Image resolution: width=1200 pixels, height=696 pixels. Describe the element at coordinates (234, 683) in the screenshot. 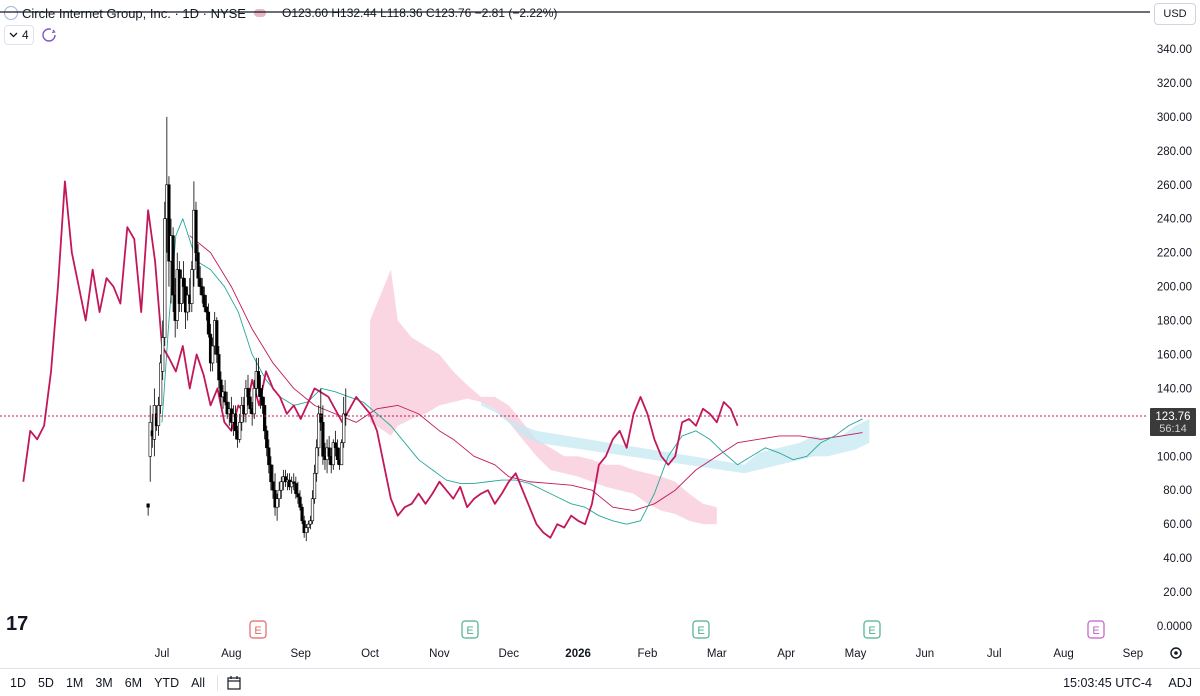

I see `calendar-icon` at that location.